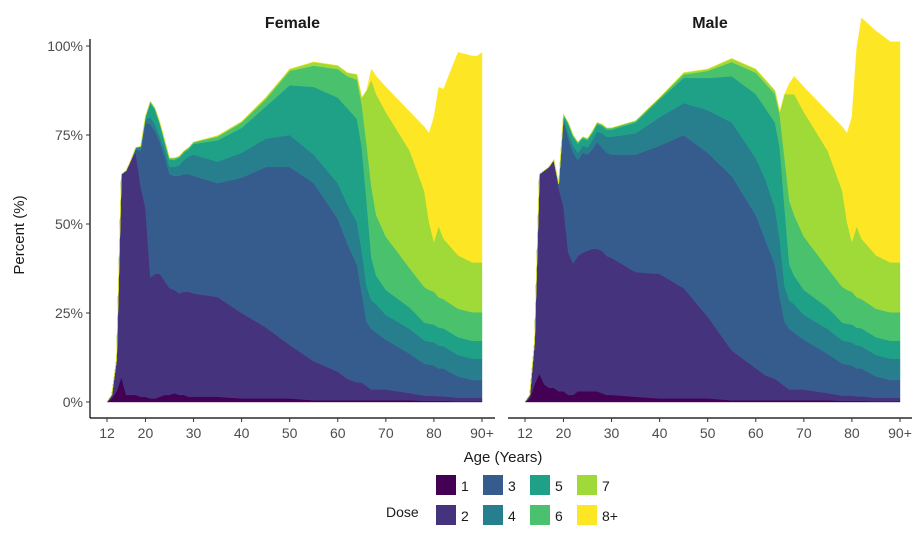 The width and height of the screenshot is (915, 535). I want to click on legend-label: 6, so click(559, 516).